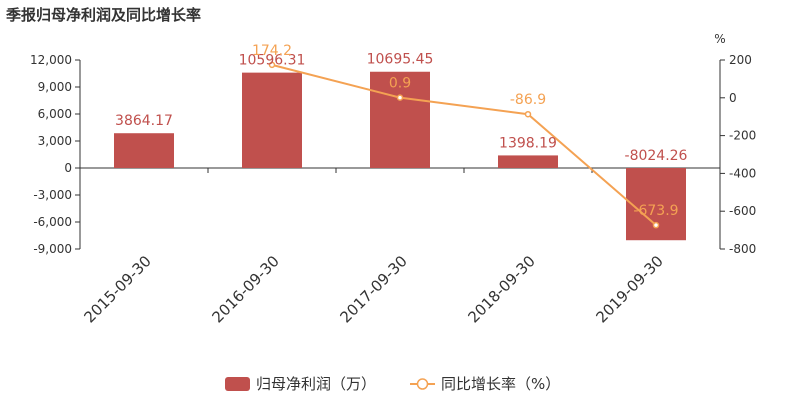  Describe the element at coordinates (742, 249) in the screenshot. I see `y-right-tick-label: -800` at that location.